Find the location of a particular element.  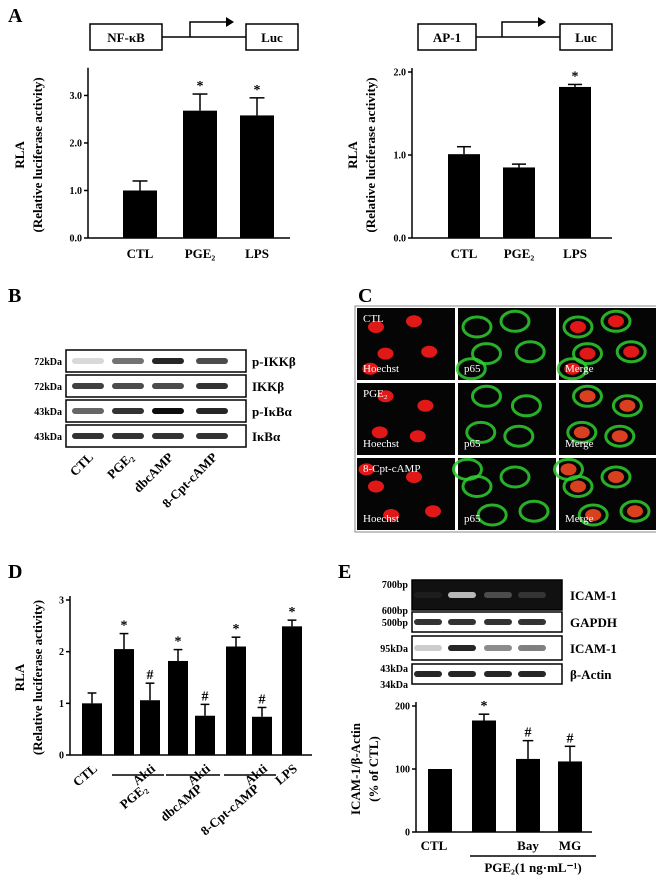

gel-row-label: β-Actin is located at coordinates (591, 674).